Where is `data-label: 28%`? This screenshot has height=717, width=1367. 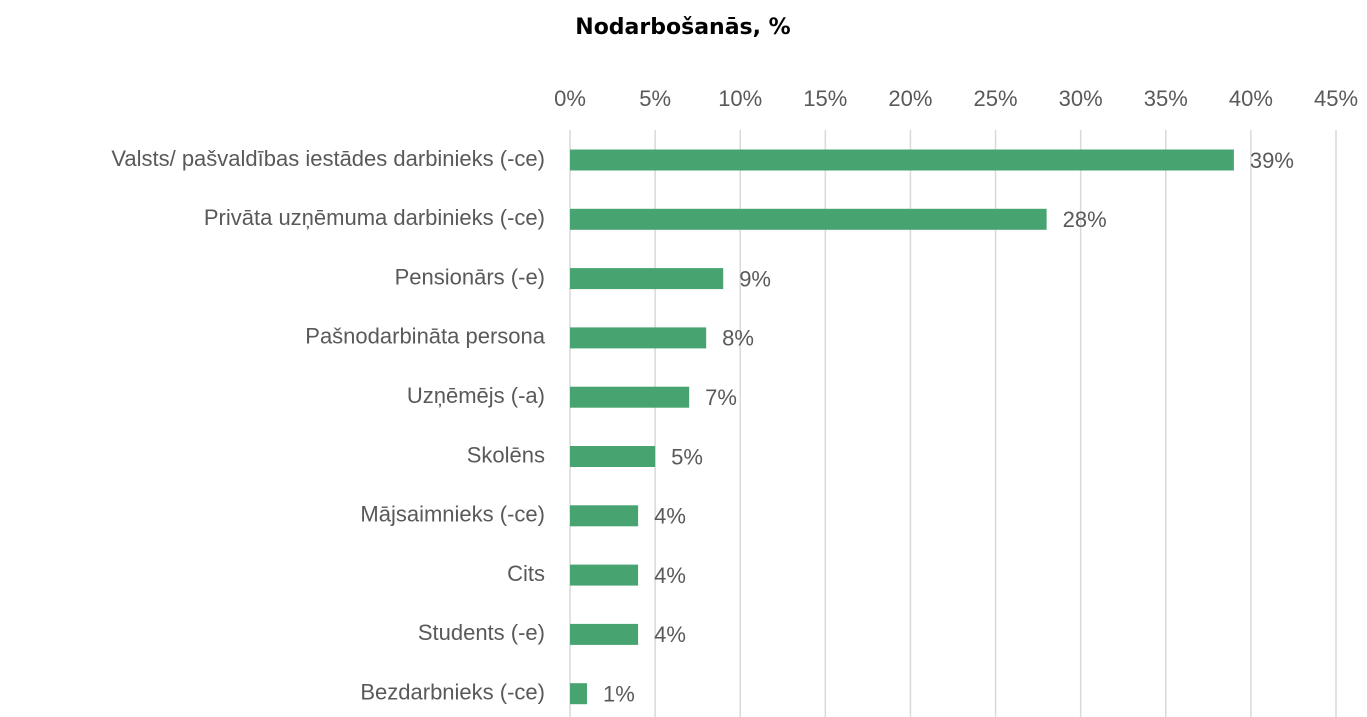
data-label: 28% is located at coordinates (1085, 219).